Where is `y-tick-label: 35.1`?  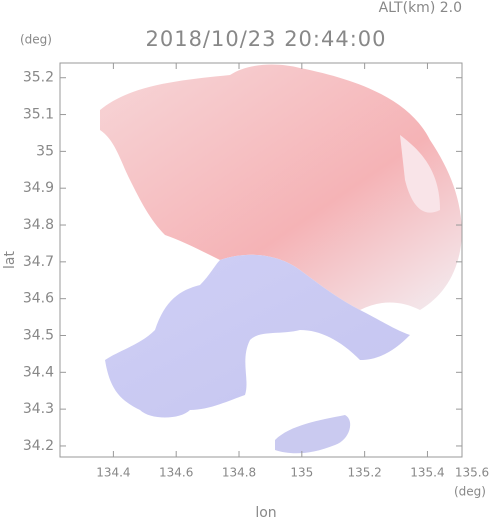
y-tick-label: 35.1 is located at coordinates (38, 115).